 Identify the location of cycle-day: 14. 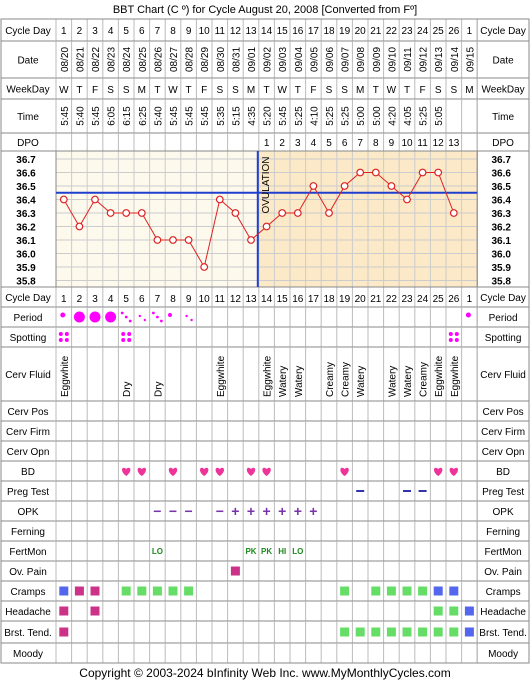
(267, 299).